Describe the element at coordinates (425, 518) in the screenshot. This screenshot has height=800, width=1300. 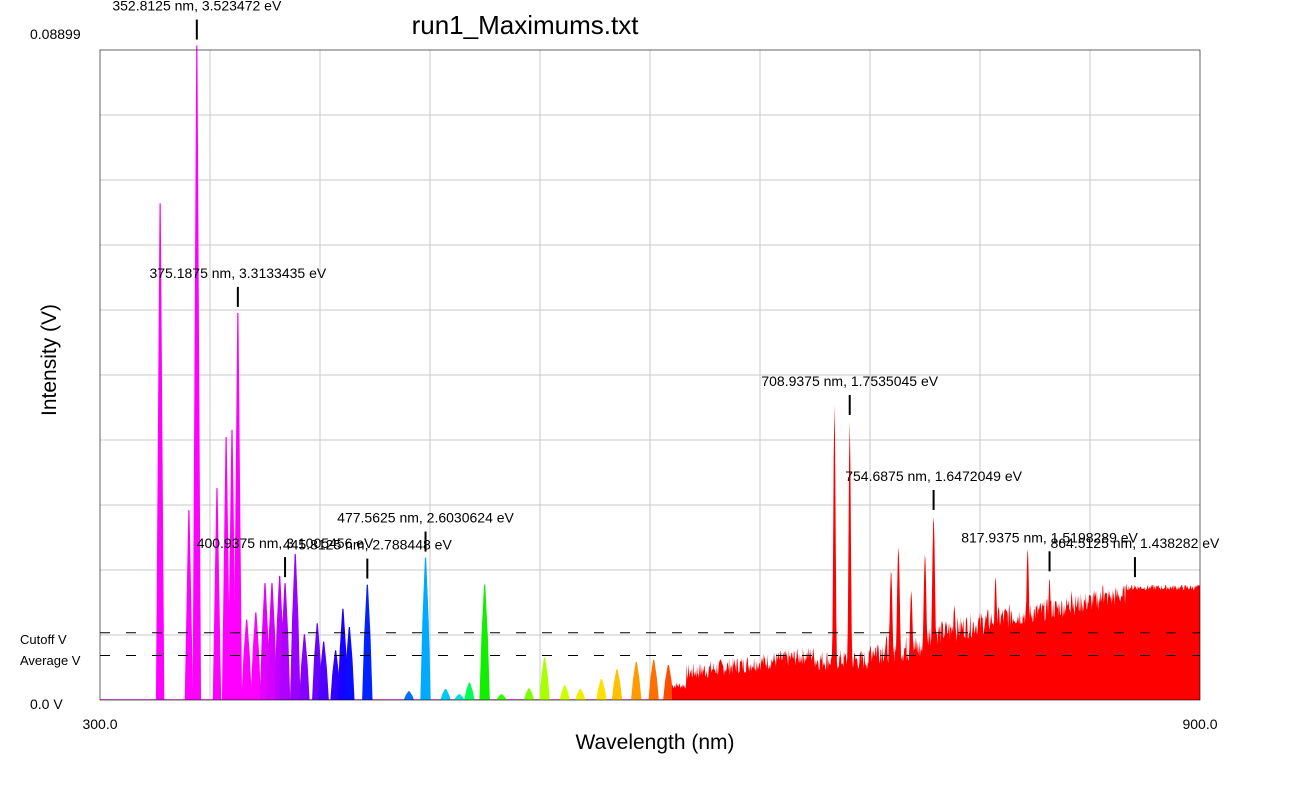
I see `peak-annotation-label: 477.5625 nm, 2.6030624 eV` at that location.